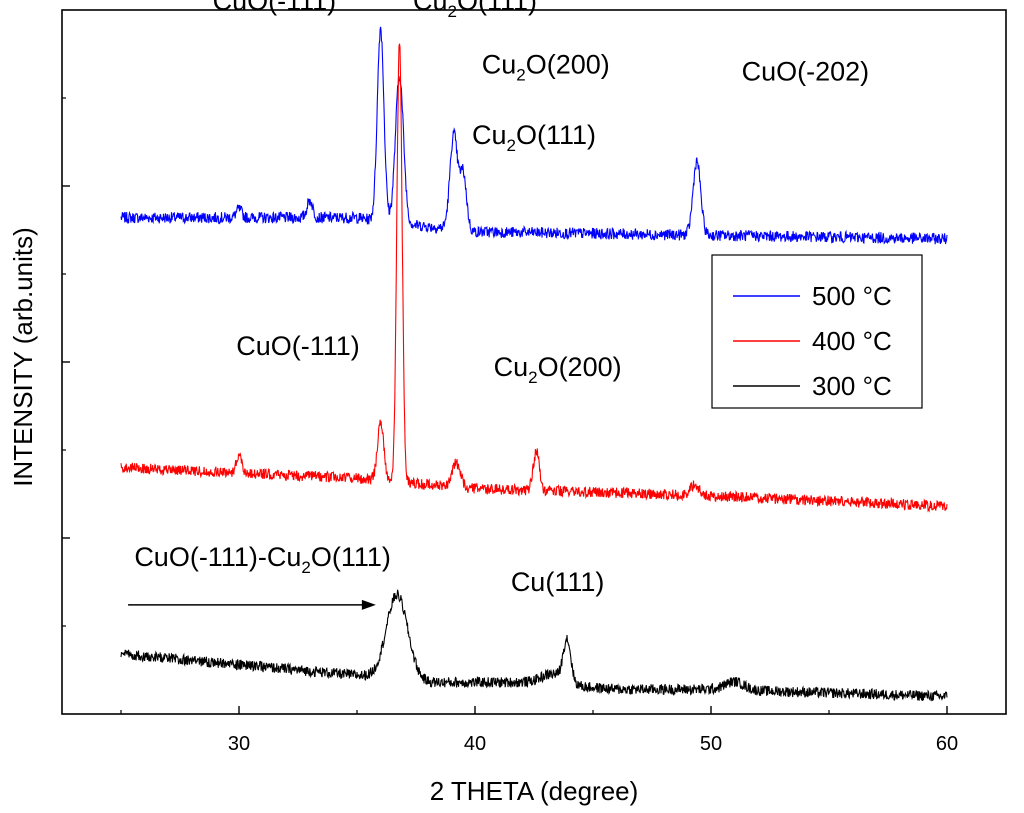 This screenshot has width=1024, height=813. Describe the element at coordinates (475, 744) in the screenshot. I see `x-tick-label-40: 40` at that location.